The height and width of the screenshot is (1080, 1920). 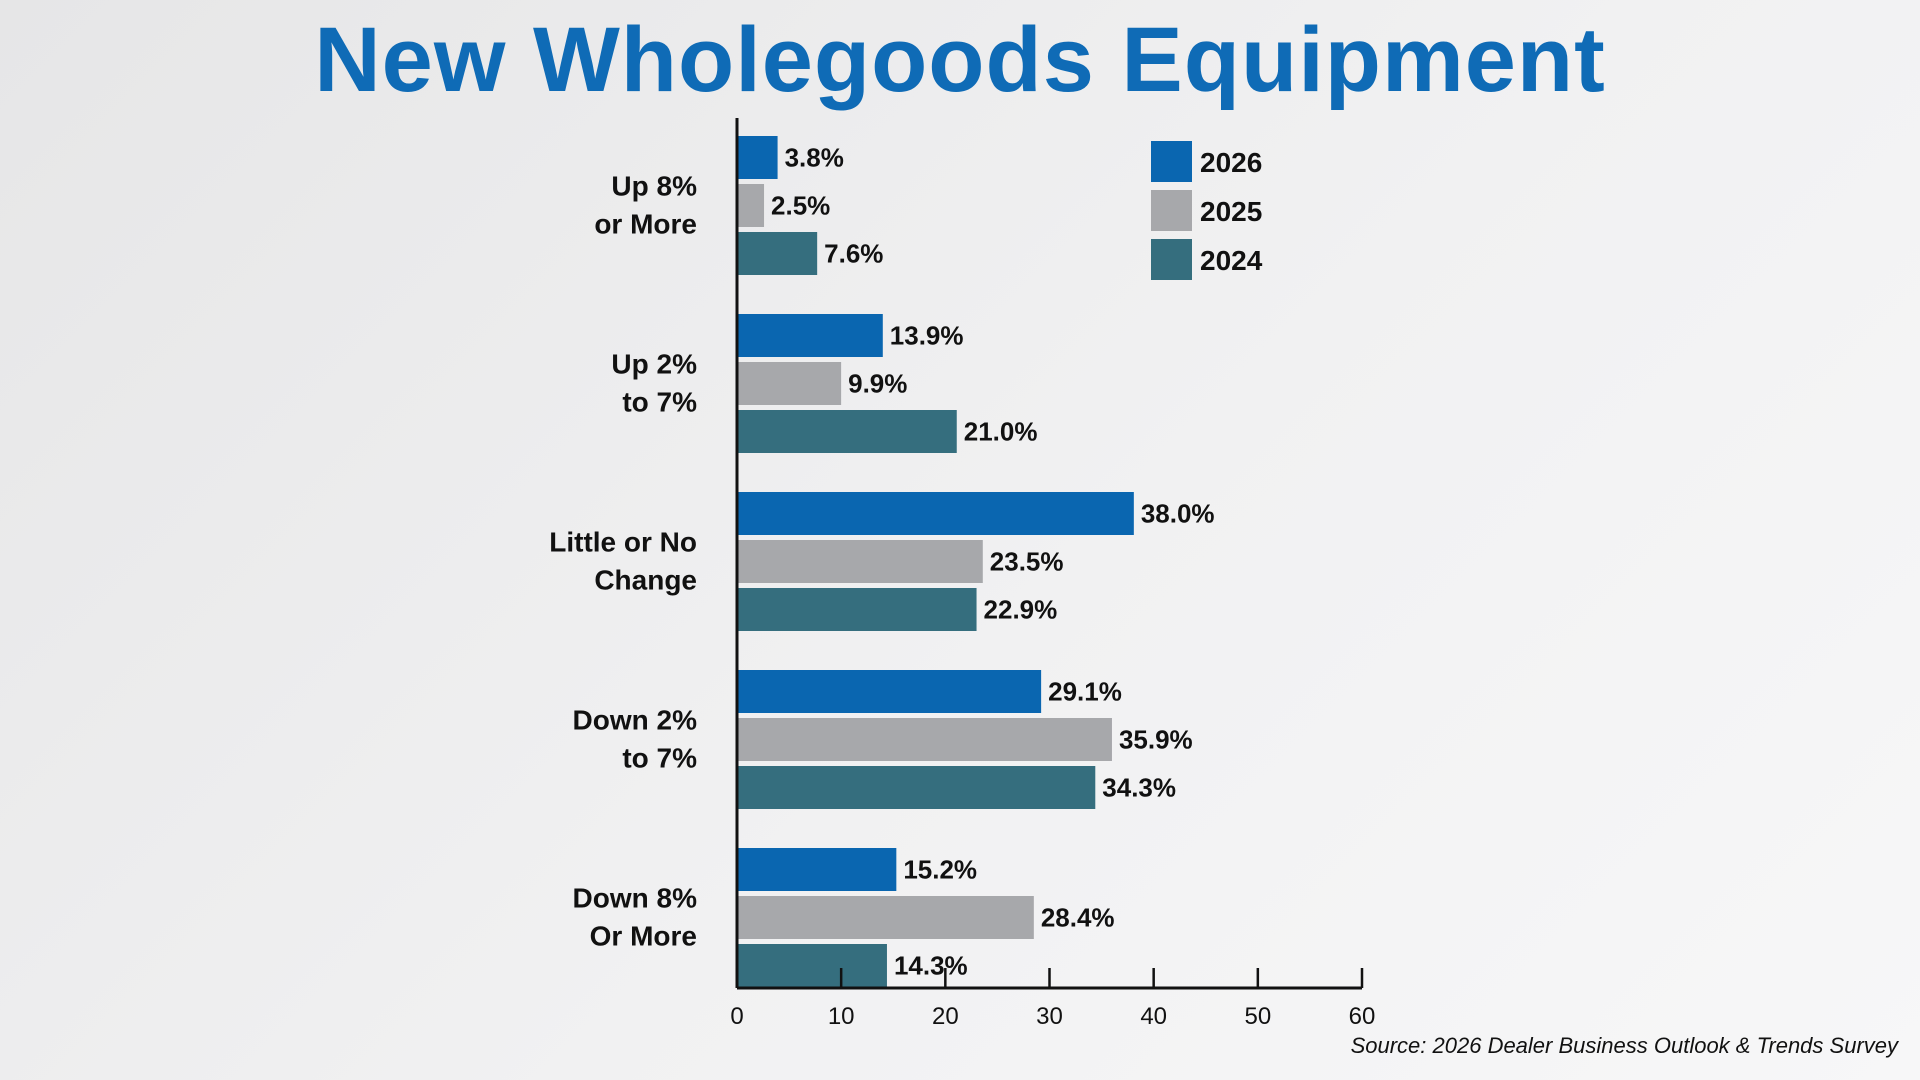 I want to click on legend-swatch-2025, so click(x=1171, y=210).